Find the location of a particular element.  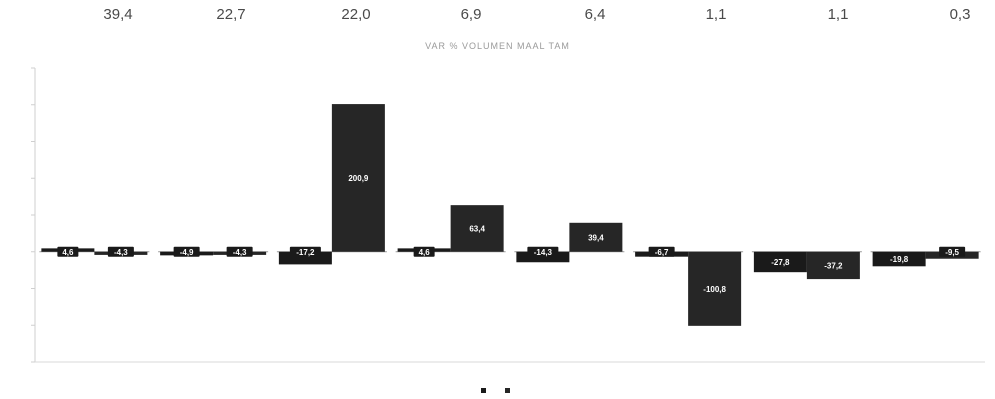

chart-legend is located at coordinates (497, 390).